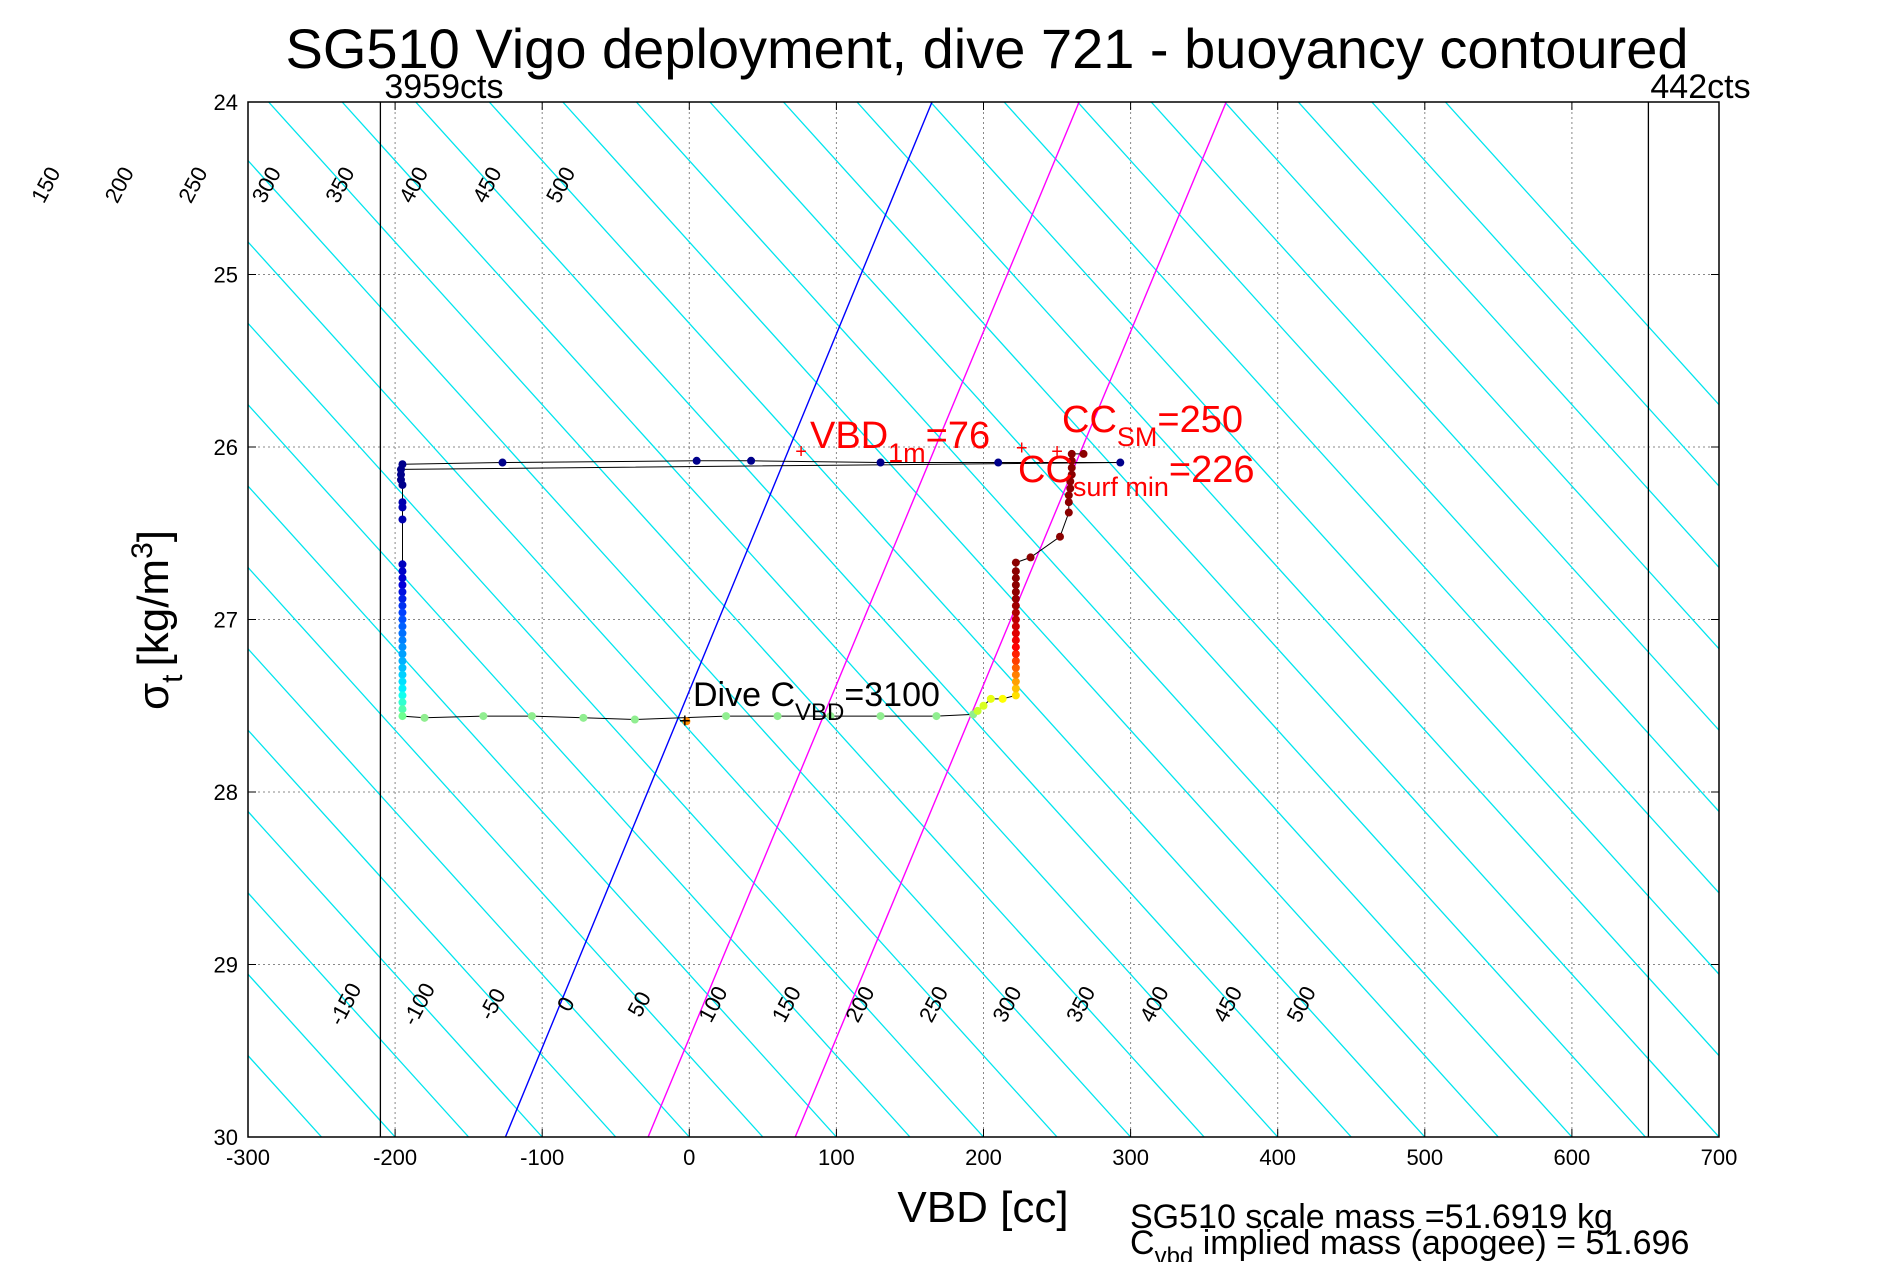 This screenshot has height=1262, width=1891. Describe the element at coordinates (892, 695) in the screenshot. I see `annotation-value: =3100` at that location.